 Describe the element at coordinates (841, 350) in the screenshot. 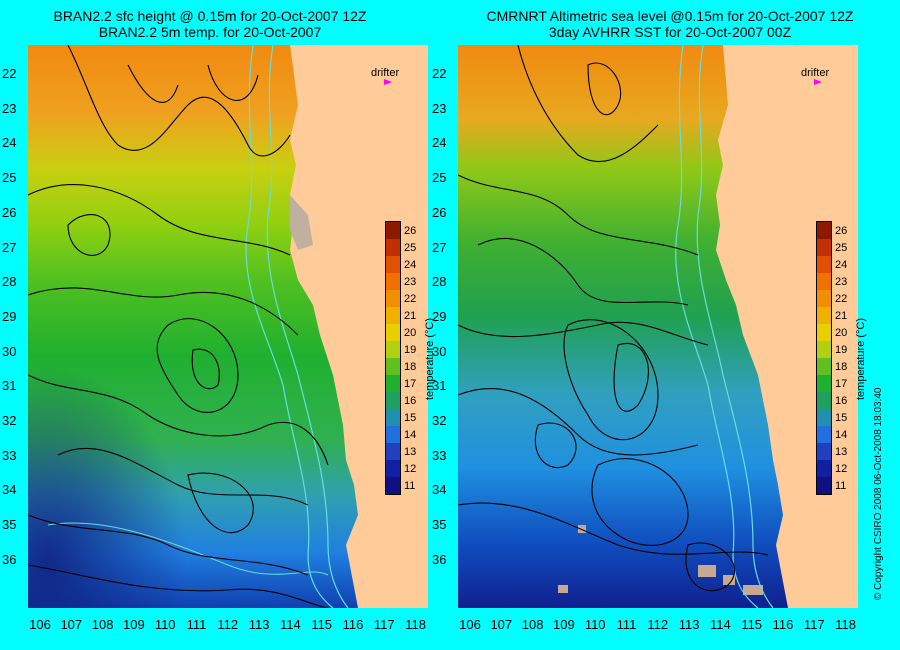

I see `colorbar-tick-label: 19` at that location.